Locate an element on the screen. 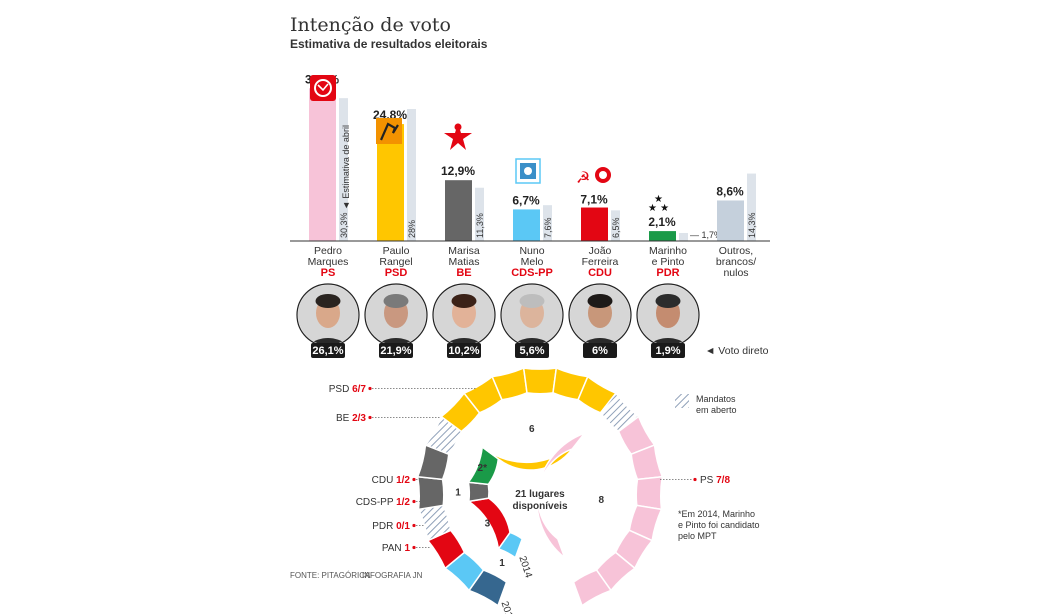 The image size is (1050, 614). svg-text: PDR 0/1 is located at coordinates (391, 526).